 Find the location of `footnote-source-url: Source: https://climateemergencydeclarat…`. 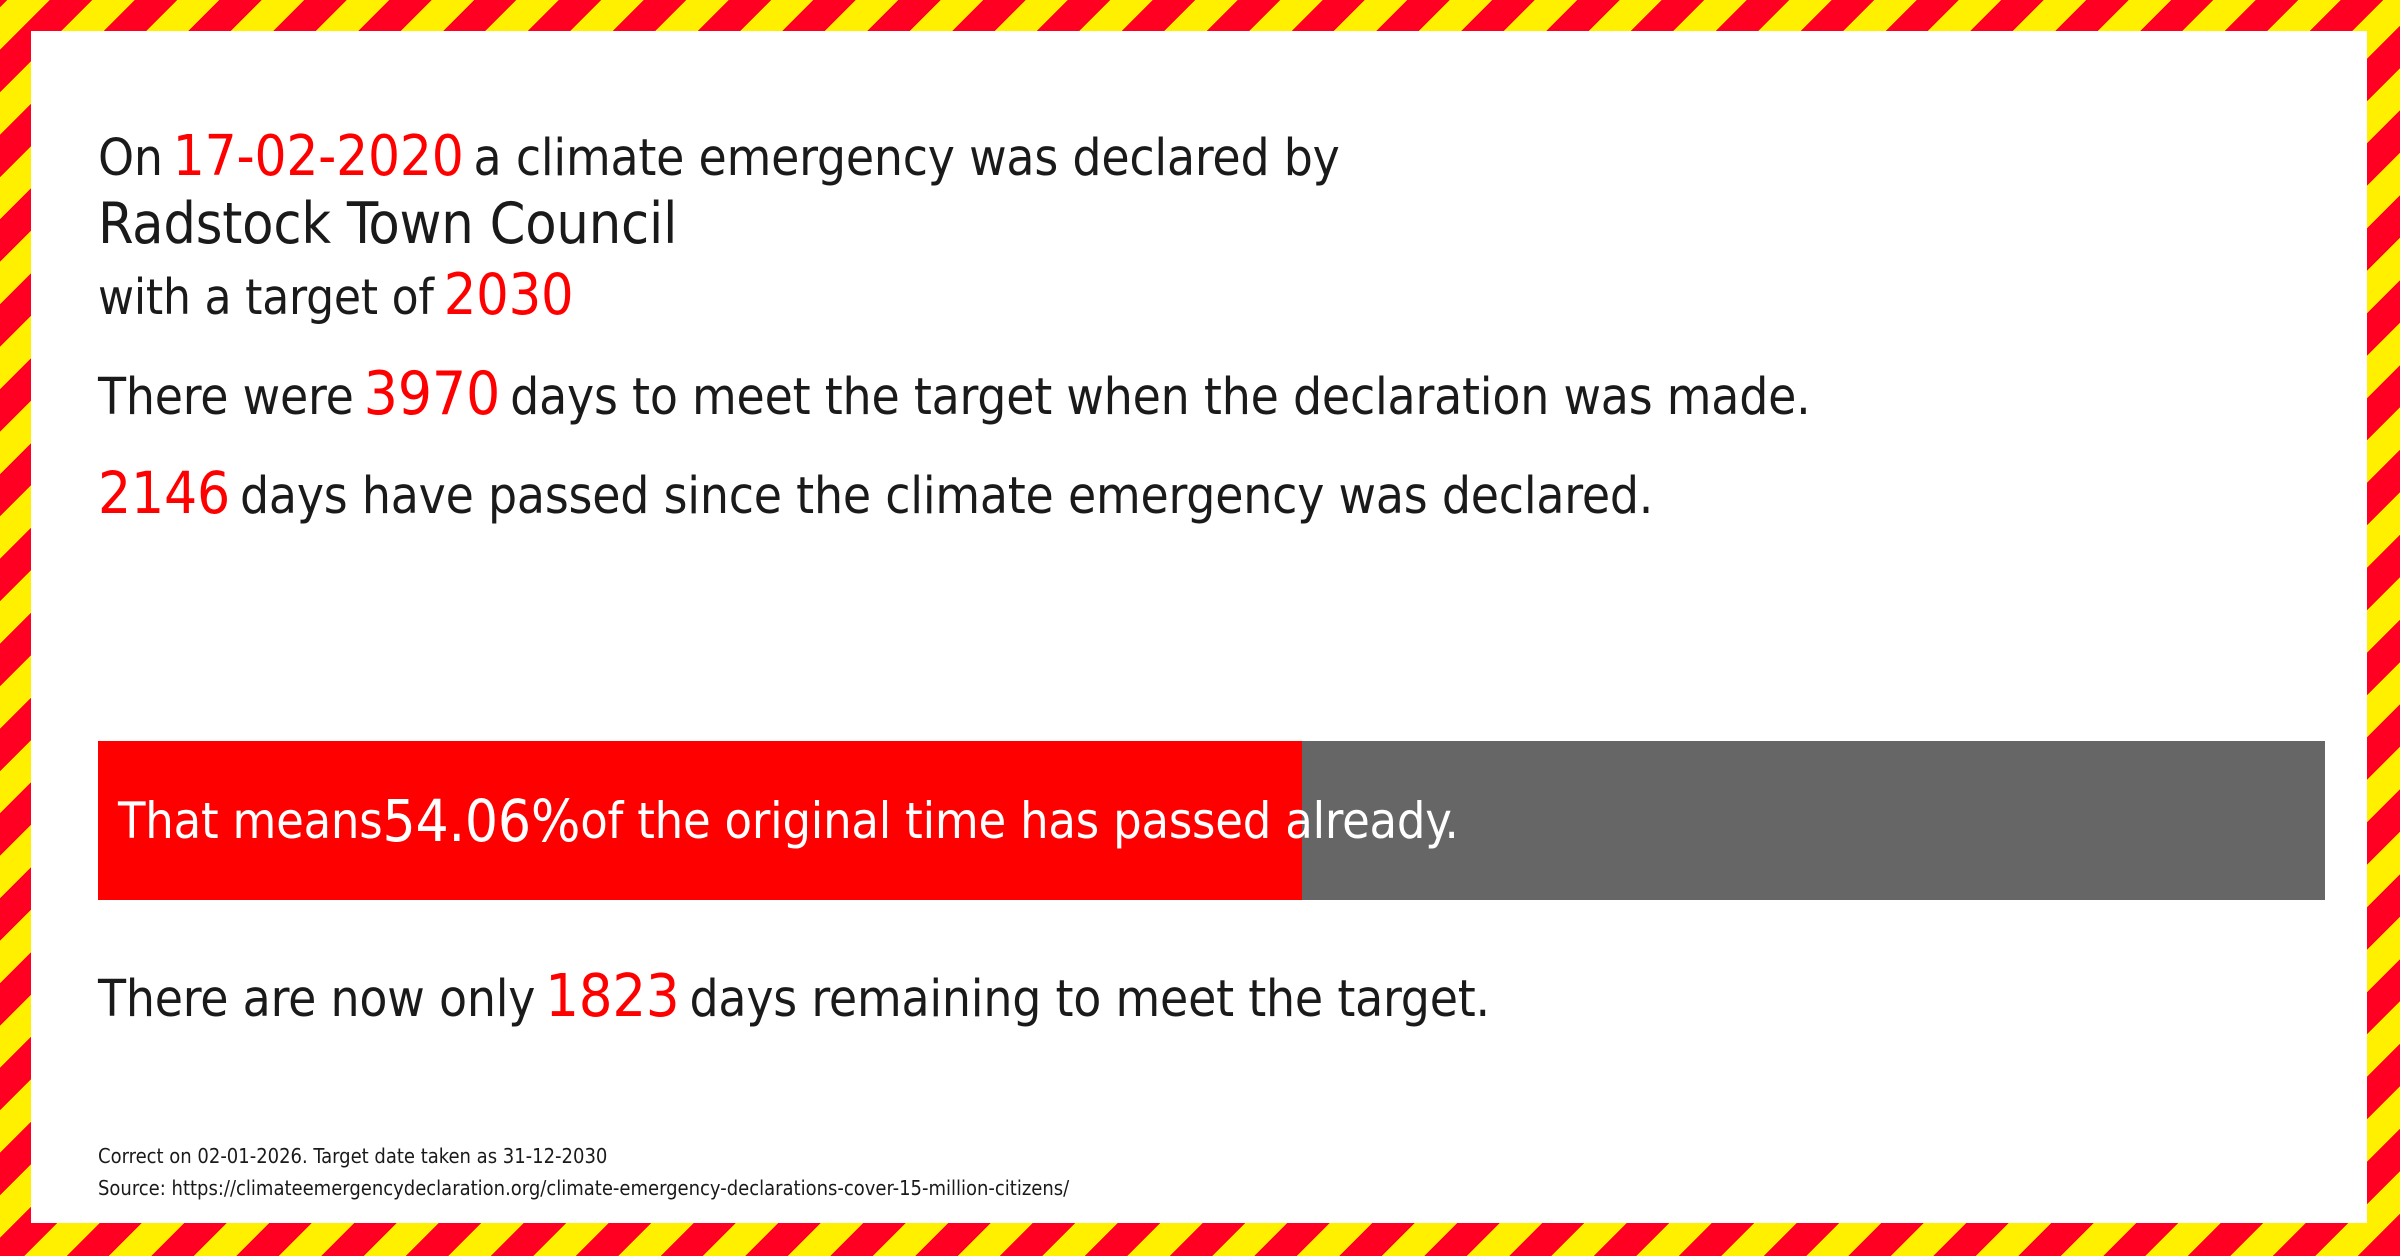

footnote-source-url: Source: https://climateemergencydeclarat… is located at coordinates (584, 1188).